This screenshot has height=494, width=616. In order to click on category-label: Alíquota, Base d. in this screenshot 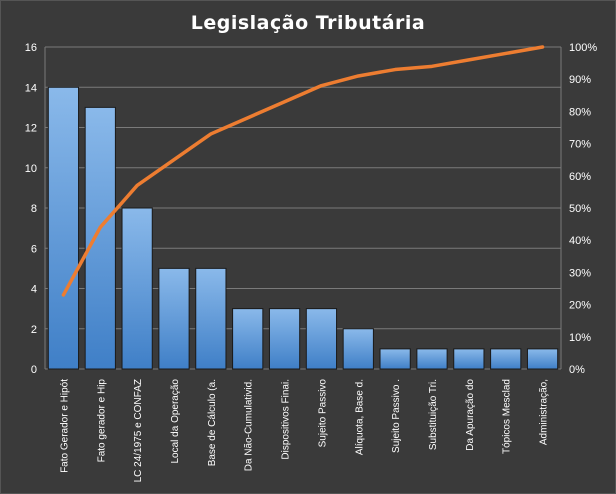, I will do `click(359, 417)`.